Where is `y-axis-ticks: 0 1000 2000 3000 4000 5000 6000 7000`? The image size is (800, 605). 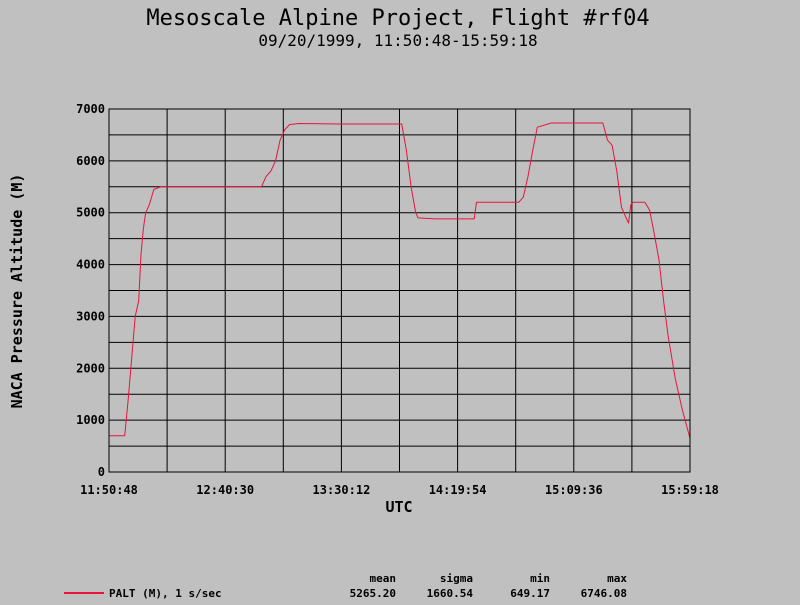 y-axis-ticks: 0 1000 2000 3000 4000 5000 6000 7000 is located at coordinates (90, 290).